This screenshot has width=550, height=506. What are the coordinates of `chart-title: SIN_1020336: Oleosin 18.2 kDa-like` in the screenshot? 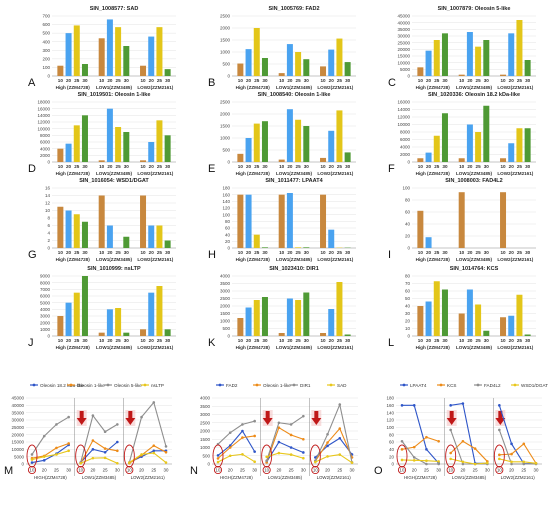 It's located at (474, 95).